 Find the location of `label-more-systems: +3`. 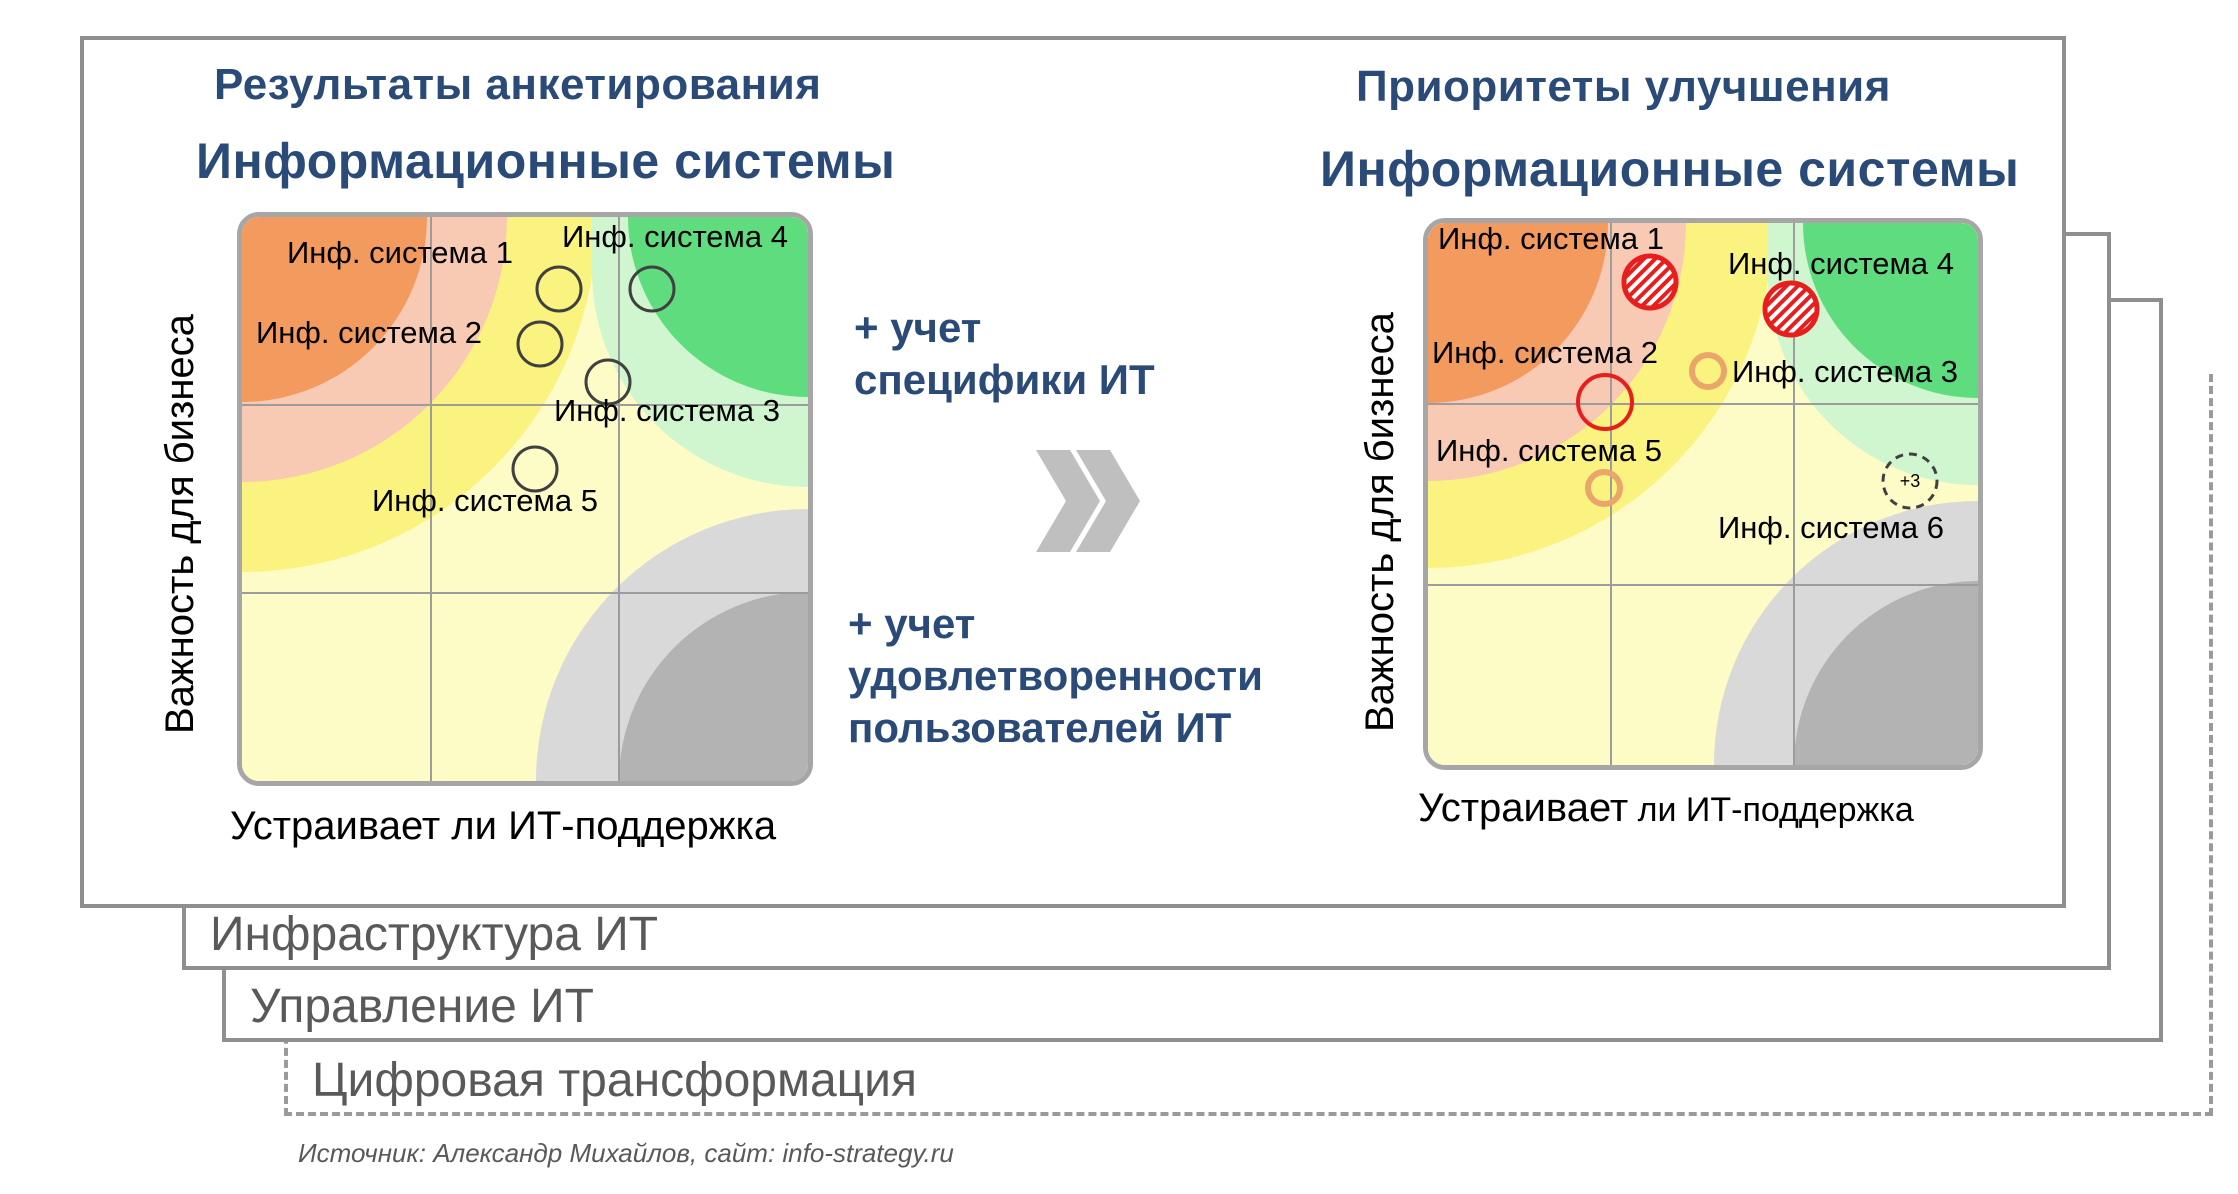

label-more-systems: +3 is located at coordinates (1910, 481).